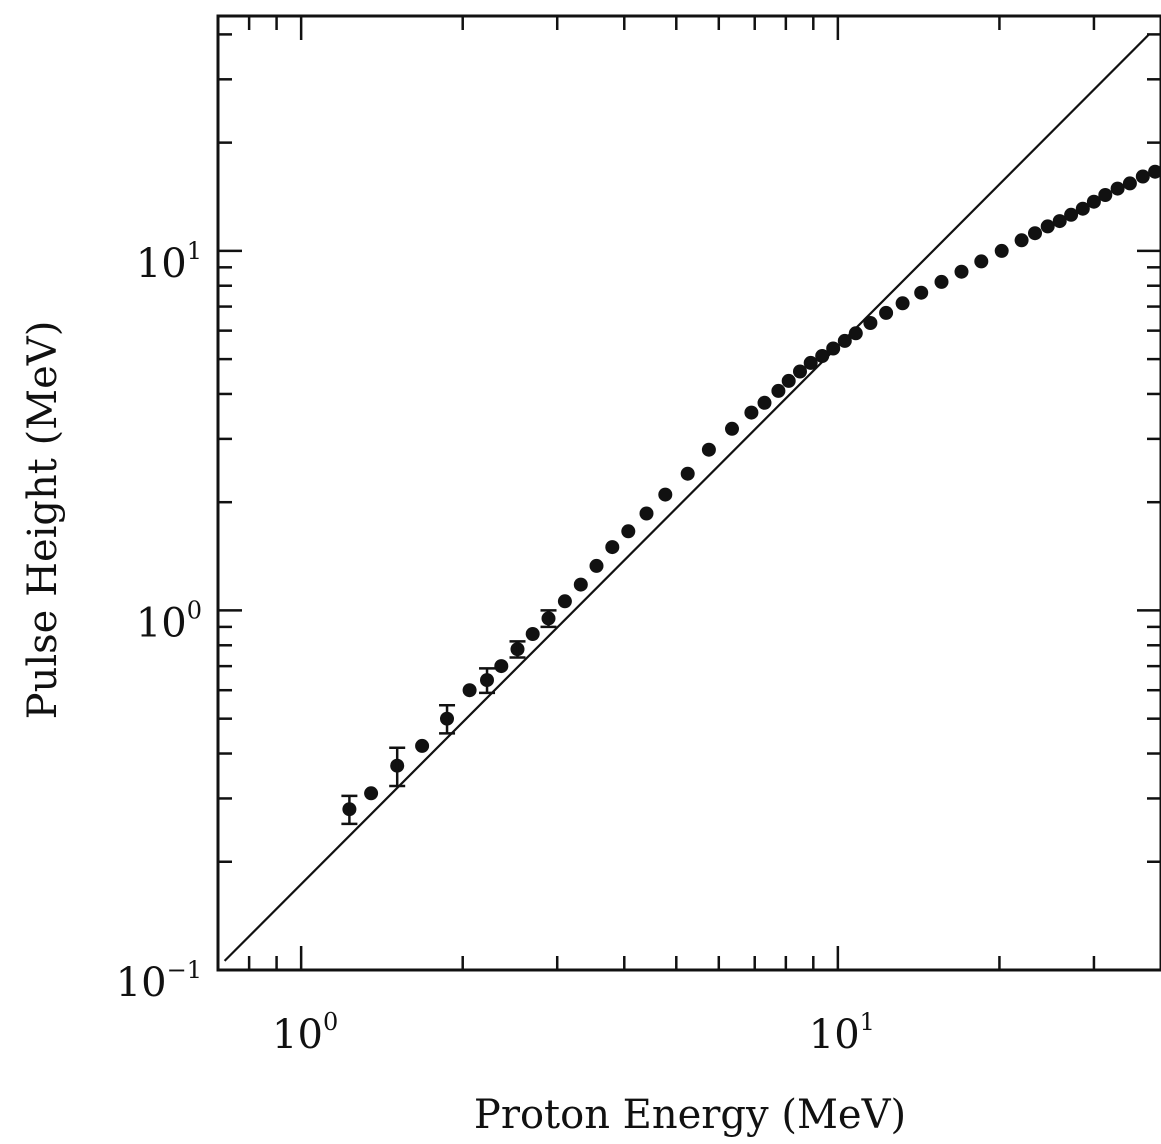 This screenshot has width=1161, height=1144. What do you see at coordinates (169, 262) in the screenshot?
I see `y-tick-label: 10¹` at bounding box center [169, 262].